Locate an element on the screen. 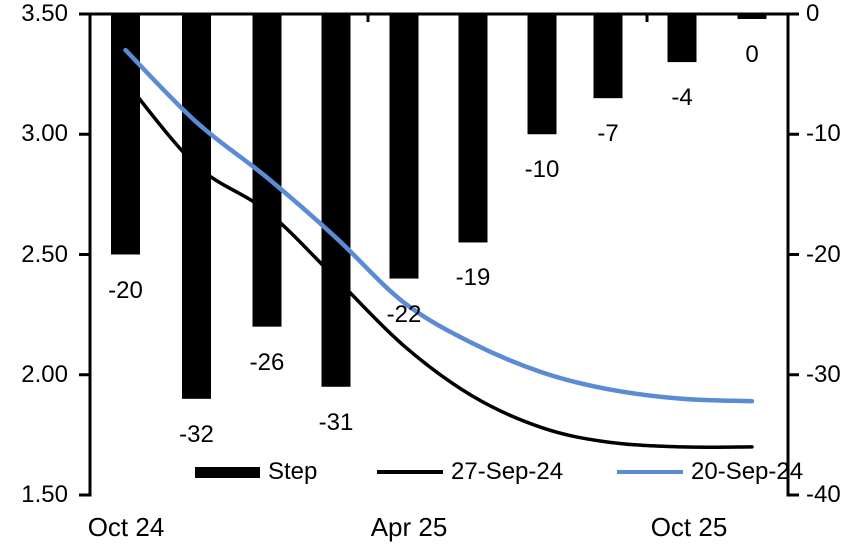  legend-label-27-sep-24: 27-Sep-24 is located at coordinates (507, 471).